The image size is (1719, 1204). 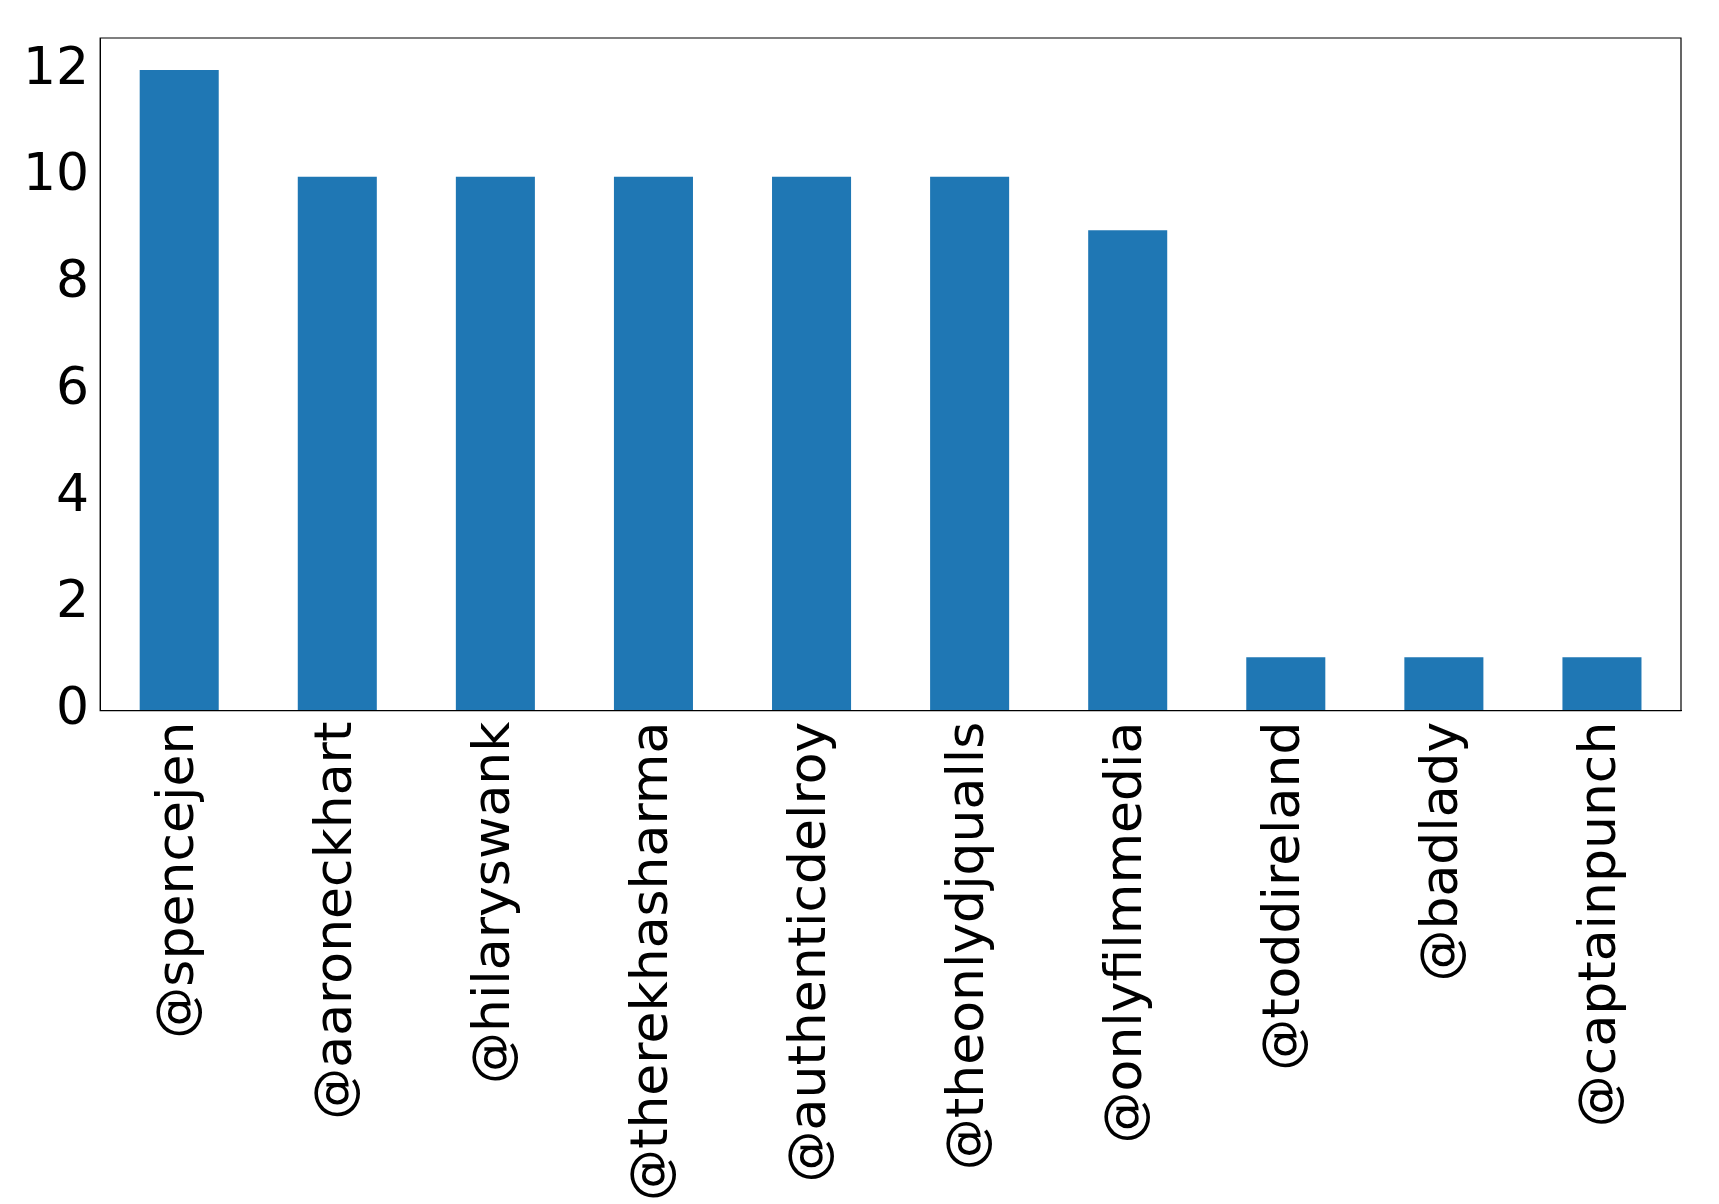 I want to click on y-tick-label: 6, so click(x=73, y=385).